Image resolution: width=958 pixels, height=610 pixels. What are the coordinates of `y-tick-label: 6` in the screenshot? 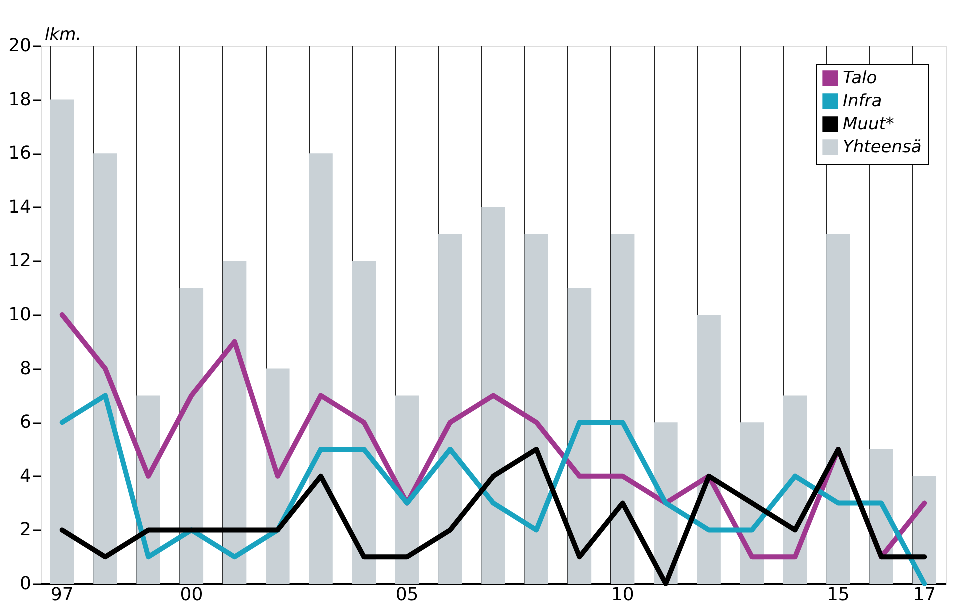 It's located at (26, 423).